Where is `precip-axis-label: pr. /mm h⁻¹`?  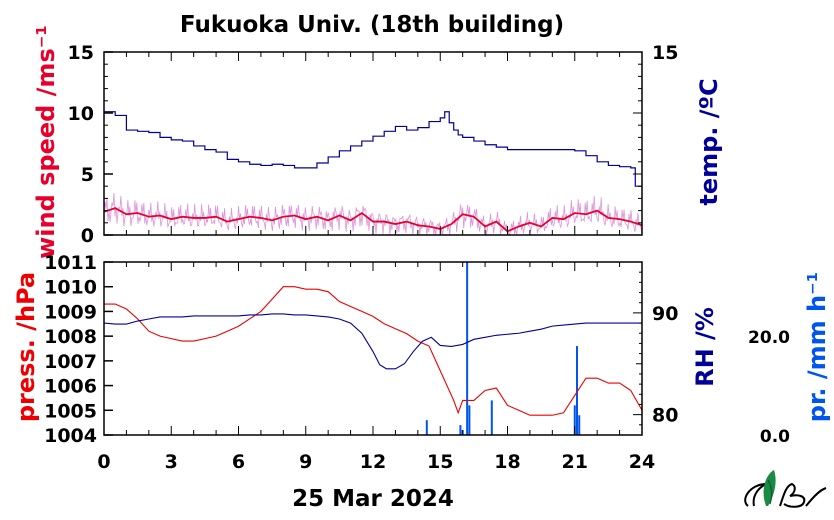
precip-axis-label: pr. /mm h⁻¹ is located at coordinates (817, 347).